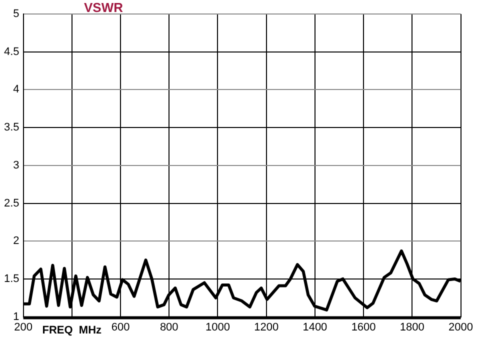  What do you see at coordinates (16, 90) in the screenshot?
I see `y-tick-label: 4` at bounding box center [16, 90].